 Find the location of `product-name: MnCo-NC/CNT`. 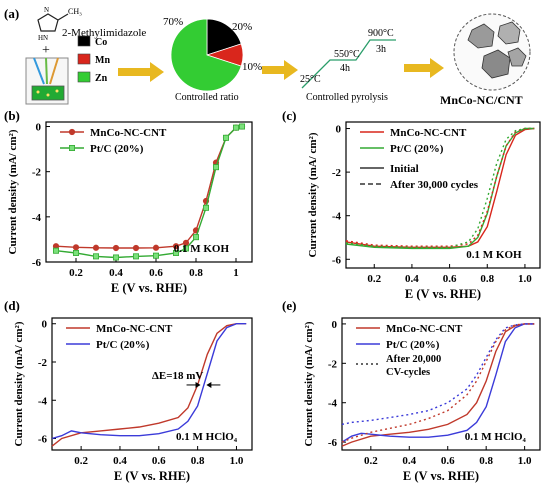

product-name: MnCo-NC/CNT is located at coordinates (481, 100).